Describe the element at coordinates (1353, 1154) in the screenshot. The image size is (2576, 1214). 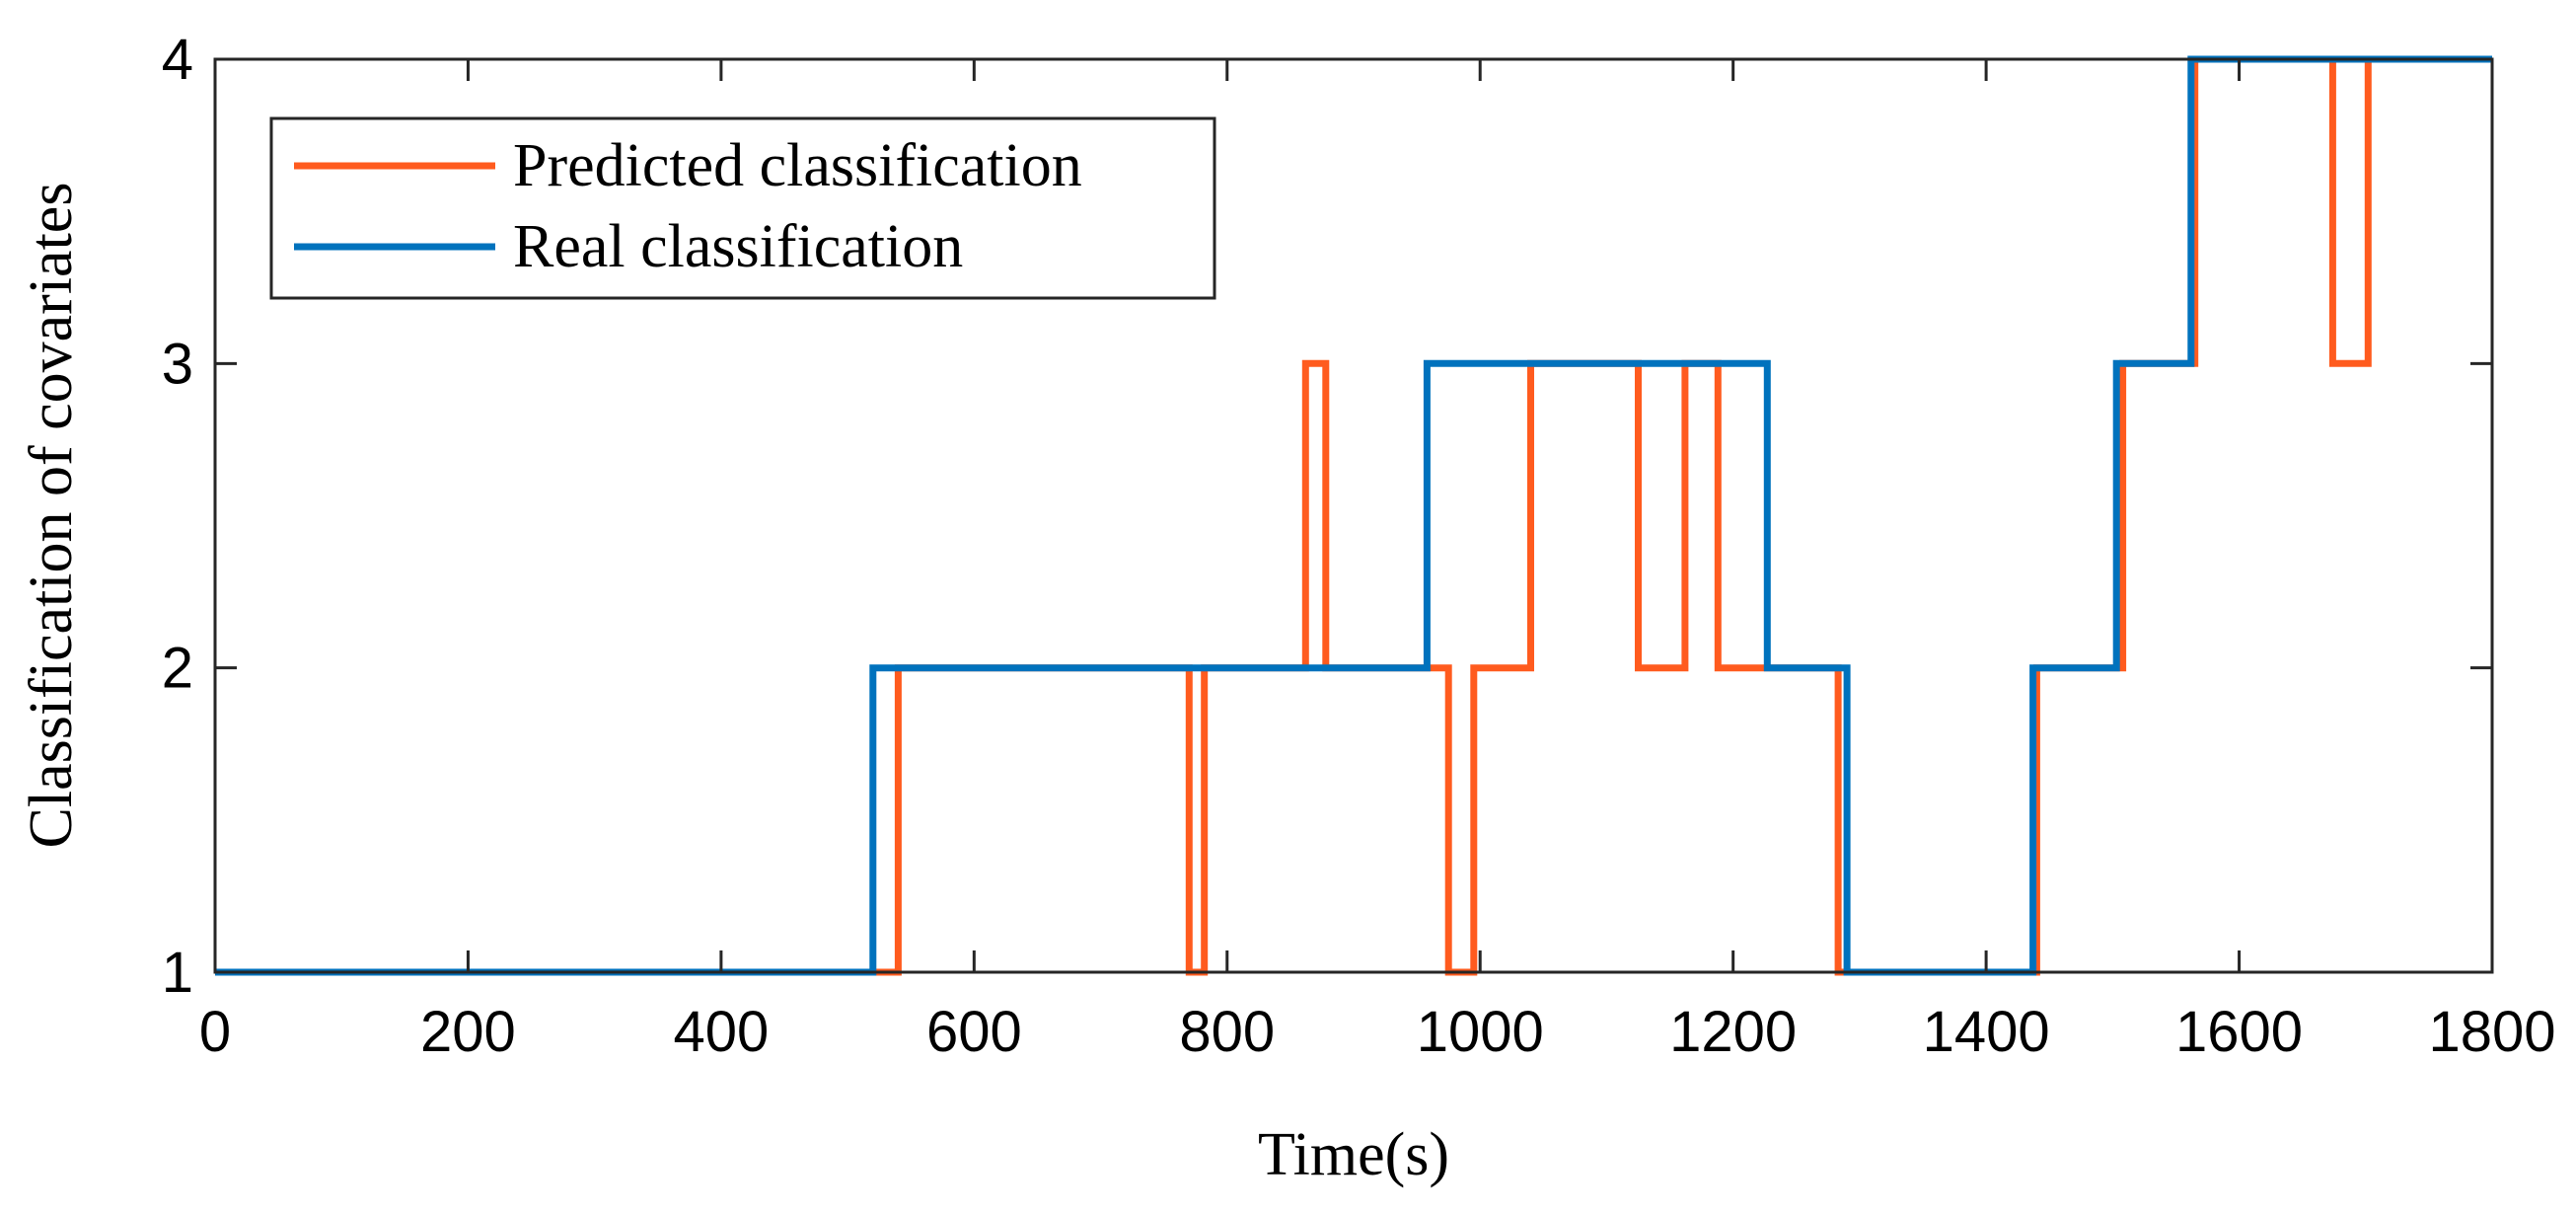
I see `x-axis-title: Time(s)` at that location.